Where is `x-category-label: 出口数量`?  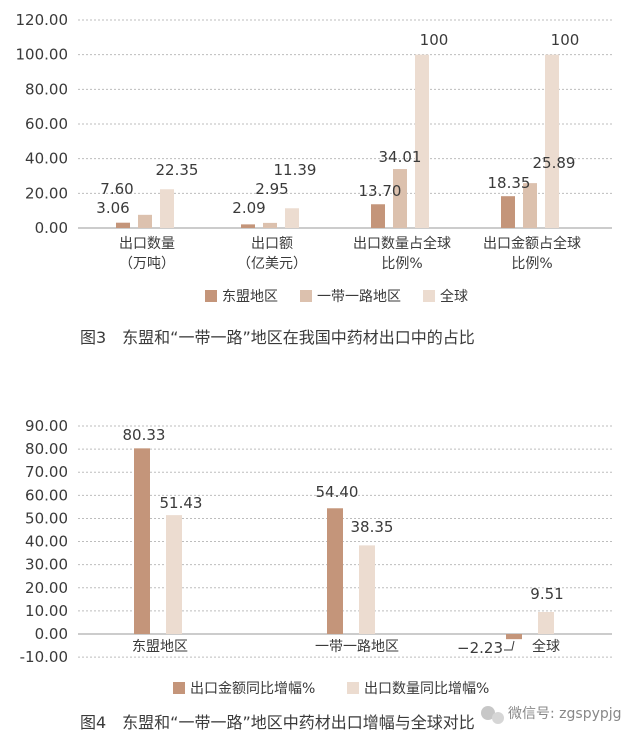
x-category-label: 出口数量 is located at coordinates (147, 244).